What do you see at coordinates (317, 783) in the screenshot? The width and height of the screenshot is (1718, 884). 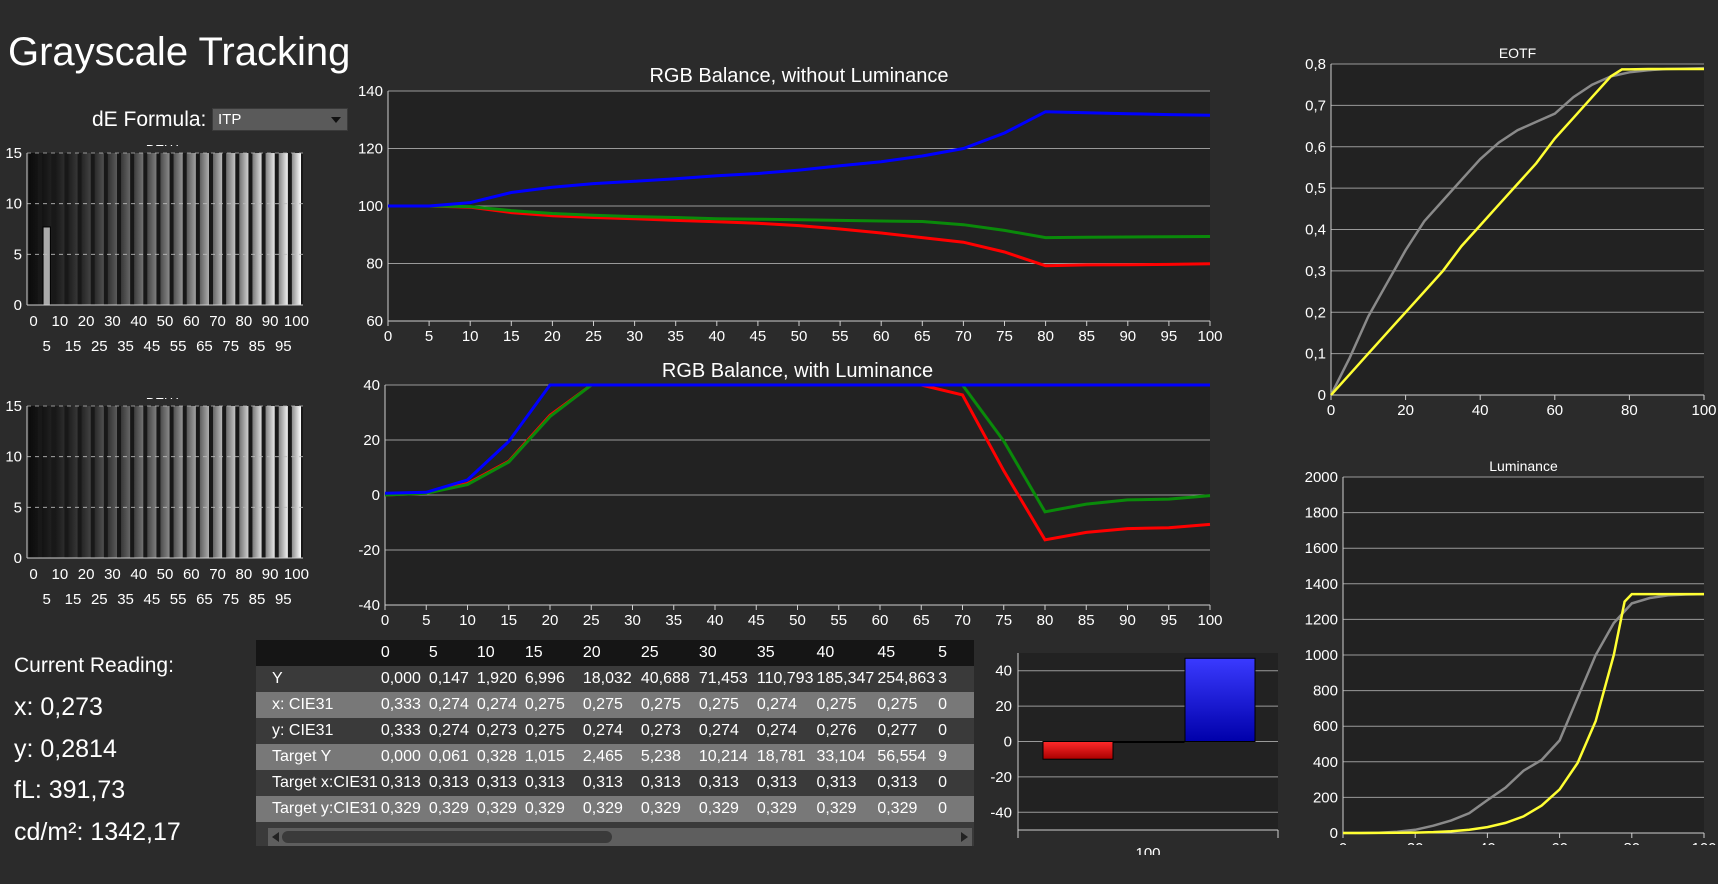 I see `table-row-label: Target x:CIE31` at bounding box center [317, 783].